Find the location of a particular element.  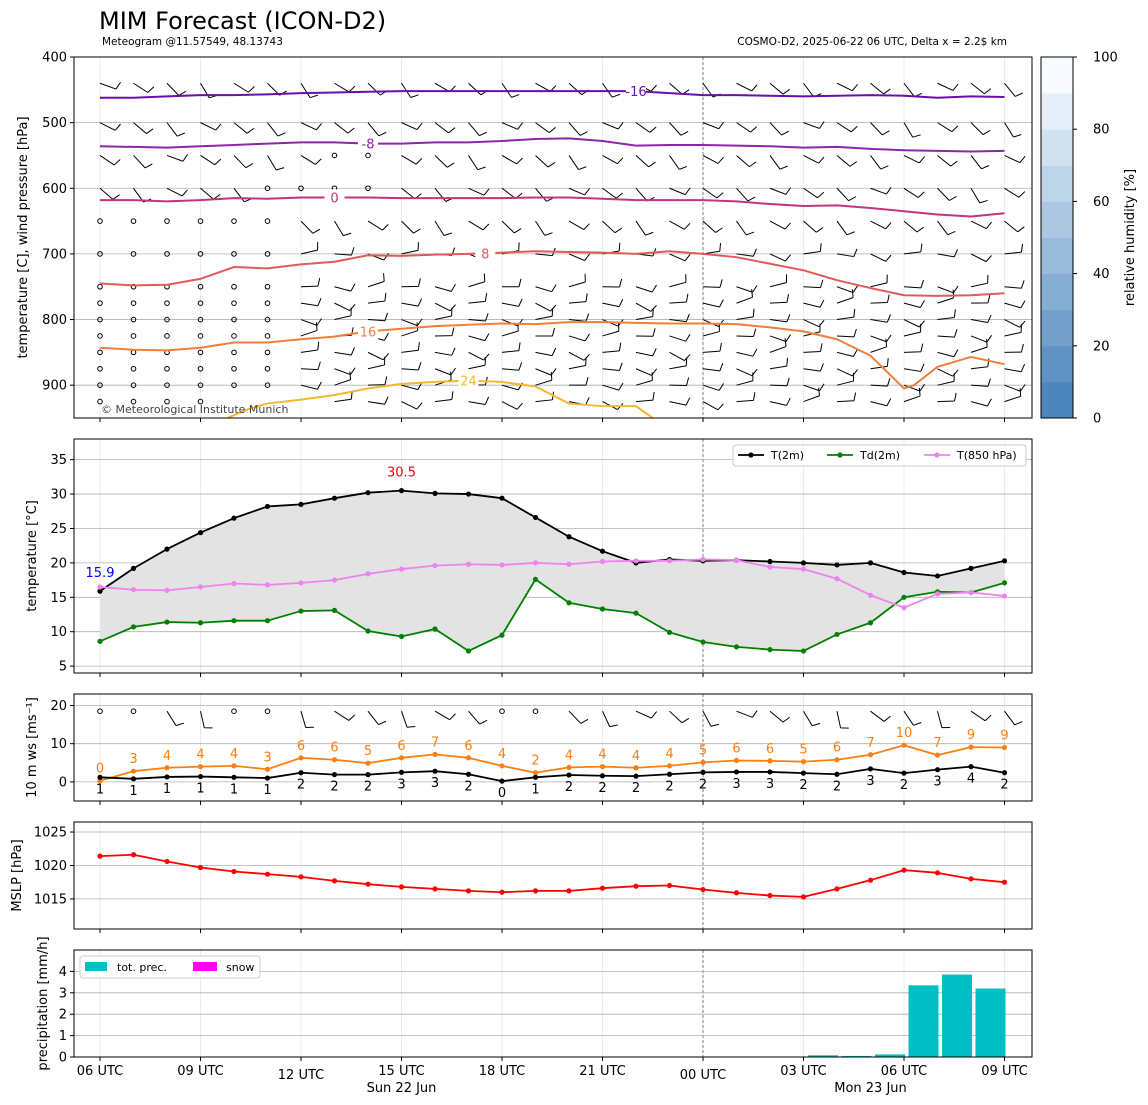

legend-swatch is located at coordinates (96, 966).